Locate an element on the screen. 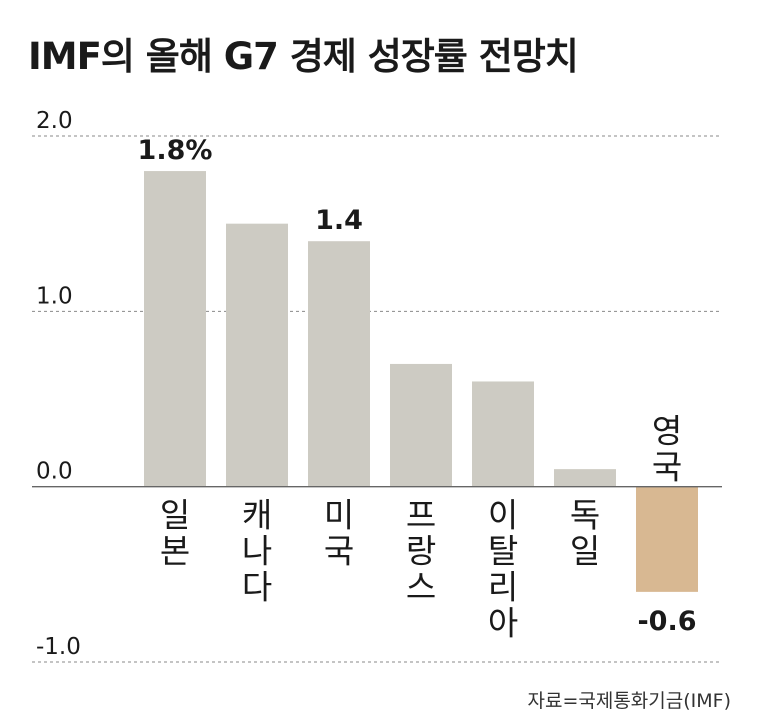 The height and width of the screenshot is (723, 759). y-tick-label: -1.0 is located at coordinates (58, 647).